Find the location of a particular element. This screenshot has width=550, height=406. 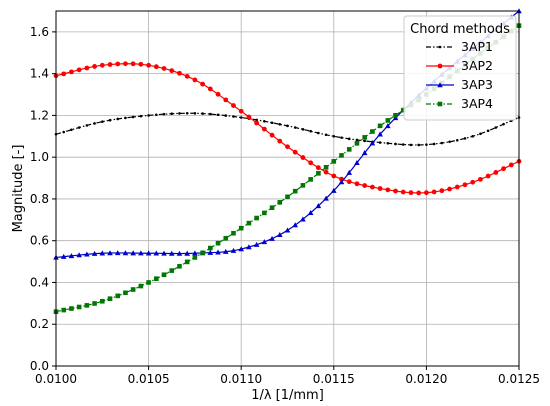

legend-box is located at coordinates (460, 68).